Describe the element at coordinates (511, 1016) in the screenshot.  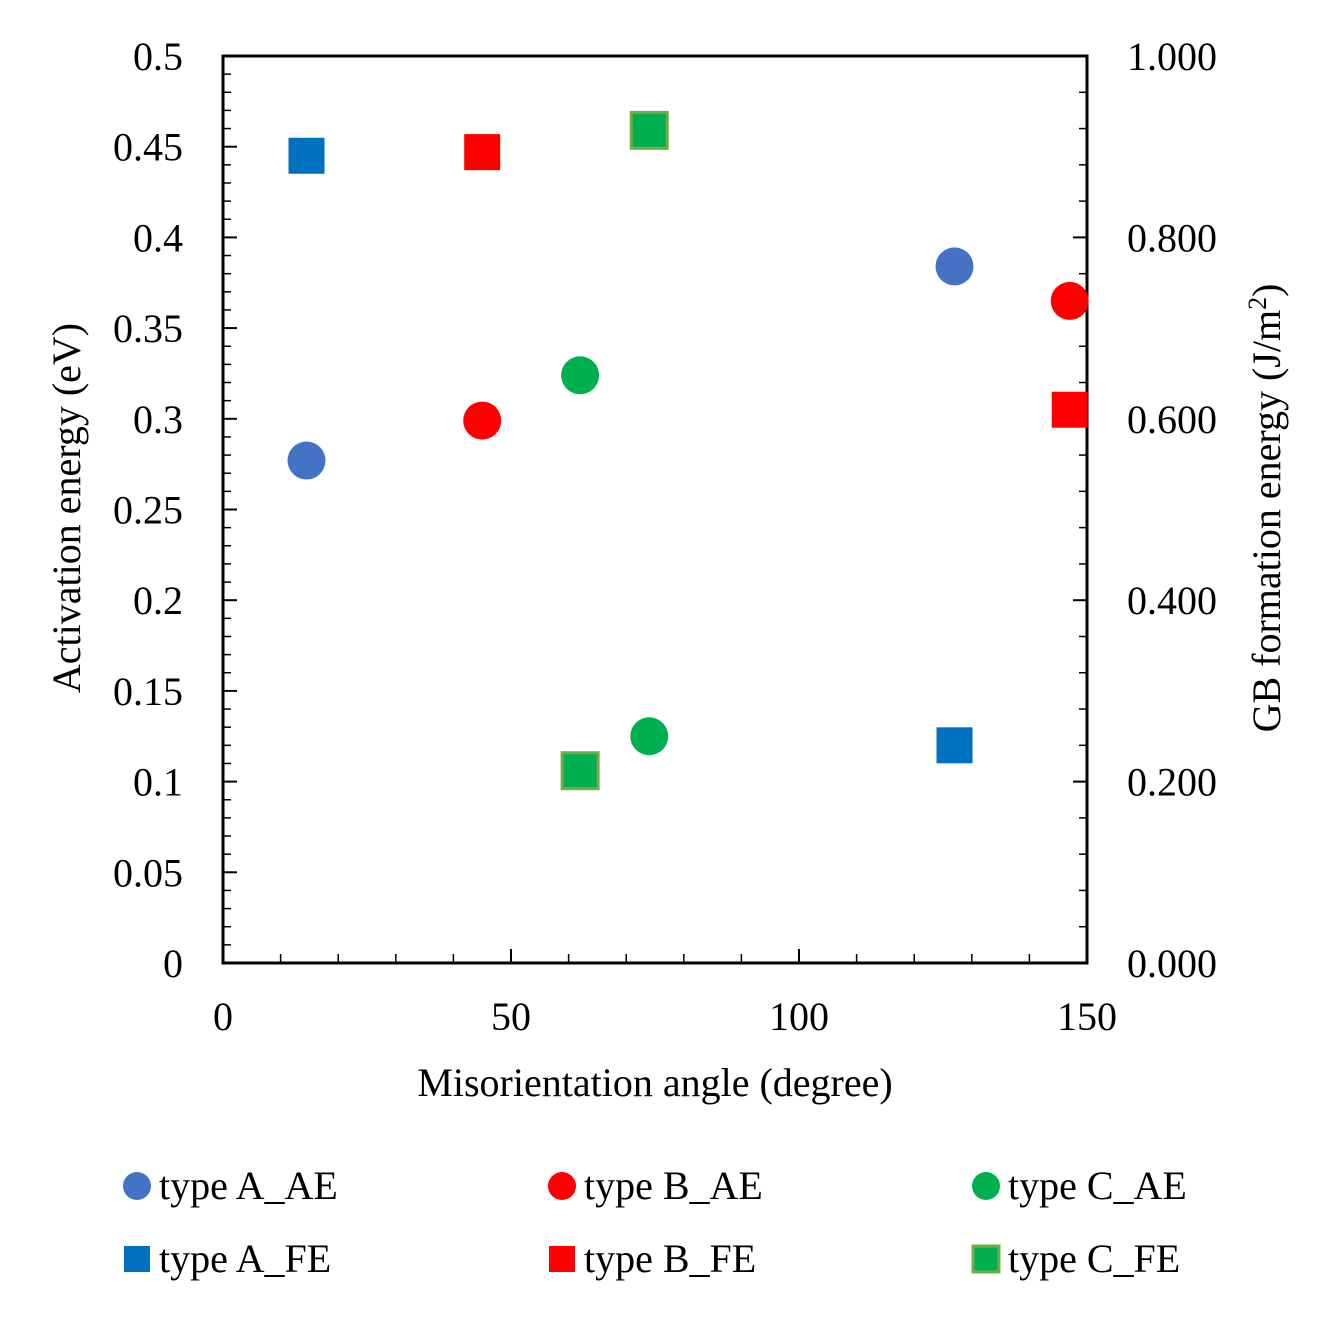
I see `x-tick-label: 50` at that location.